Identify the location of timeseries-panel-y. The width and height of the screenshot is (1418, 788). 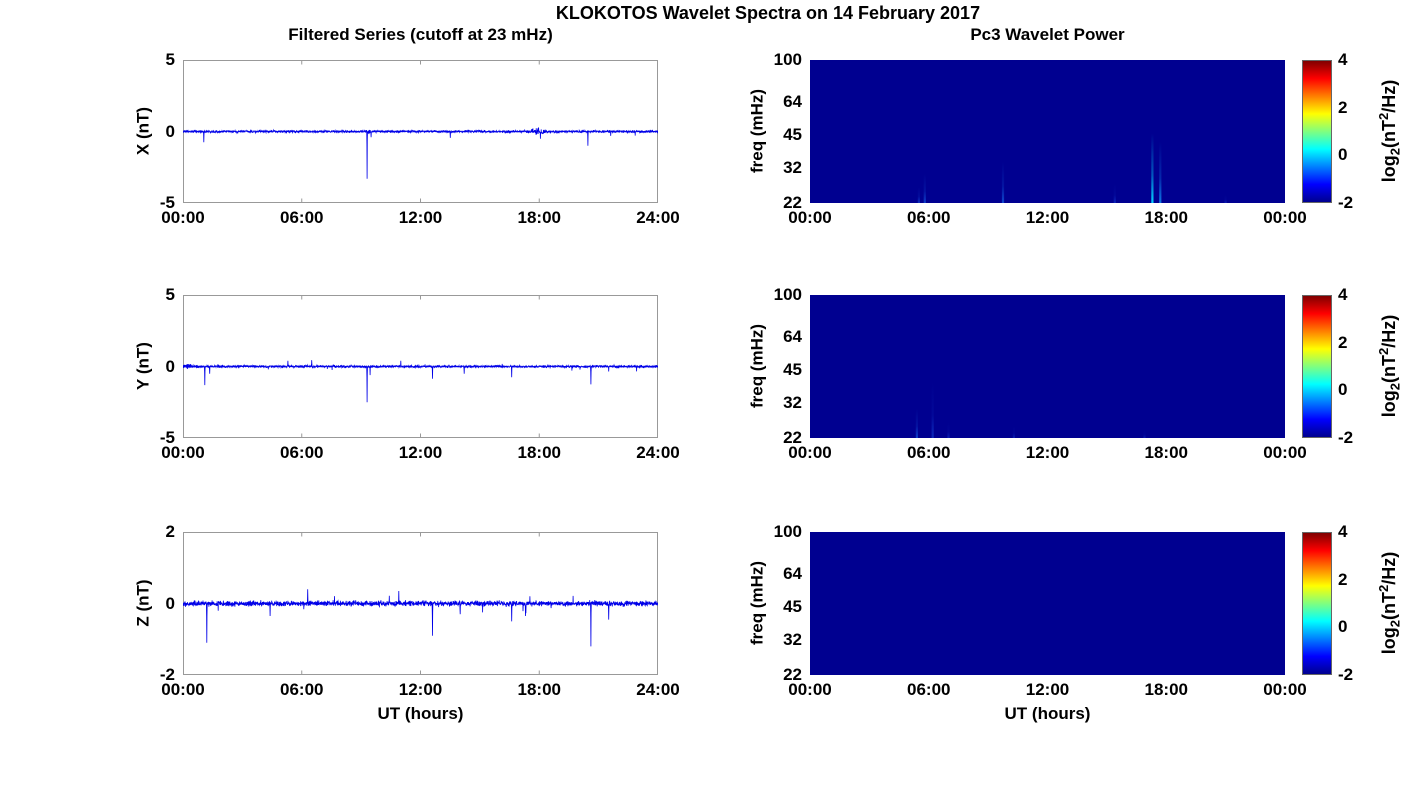
(420, 366).